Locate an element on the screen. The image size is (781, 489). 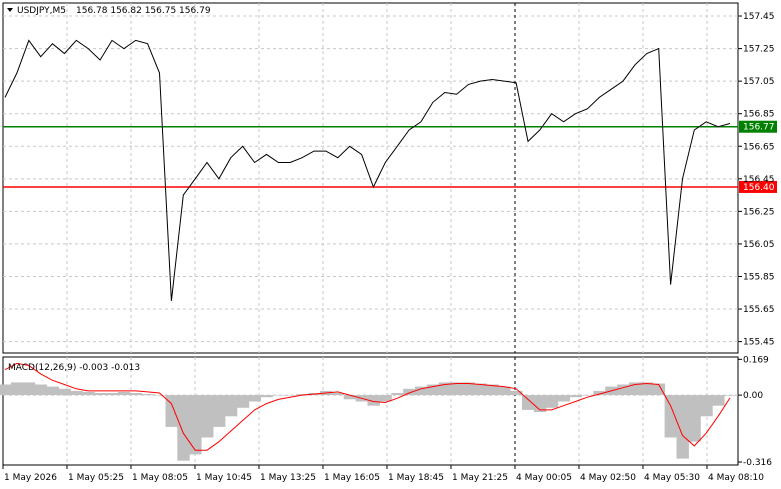
price-label: 157.25 is located at coordinates (759, 50).